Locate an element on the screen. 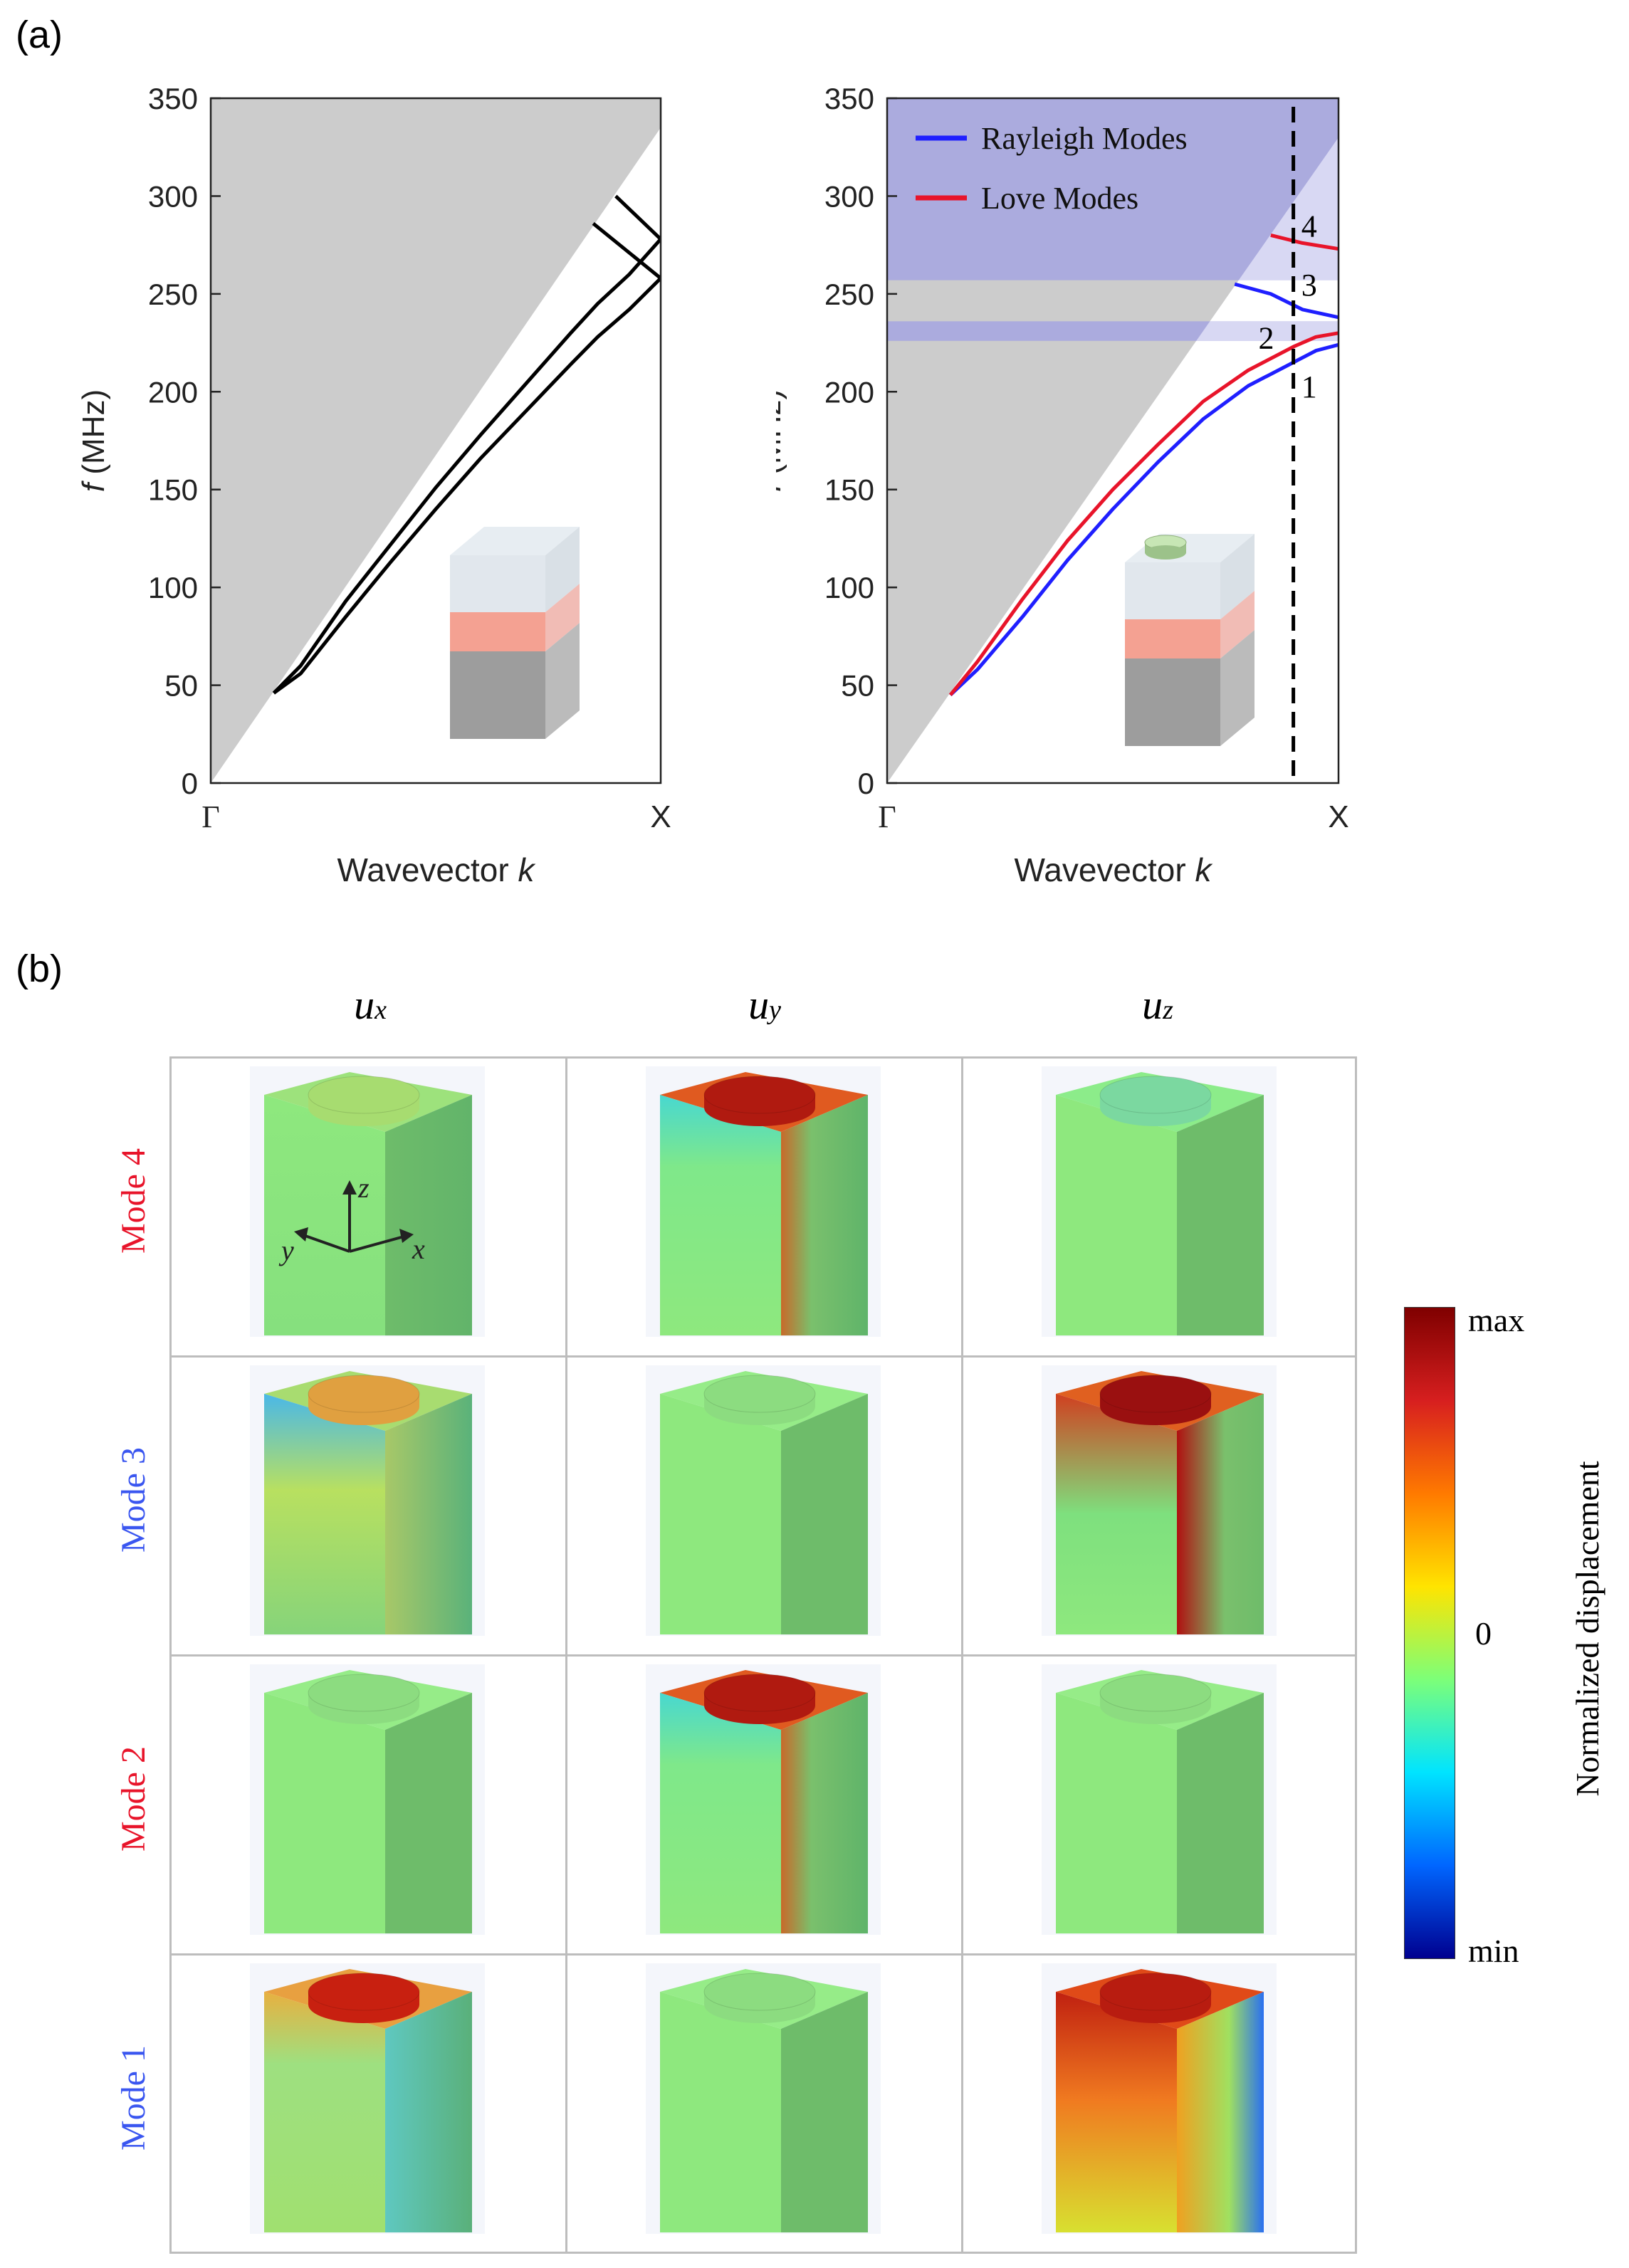 This screenshot has height=2268, width=1629. column-subscript: x is located at coordinates (380, 1010).